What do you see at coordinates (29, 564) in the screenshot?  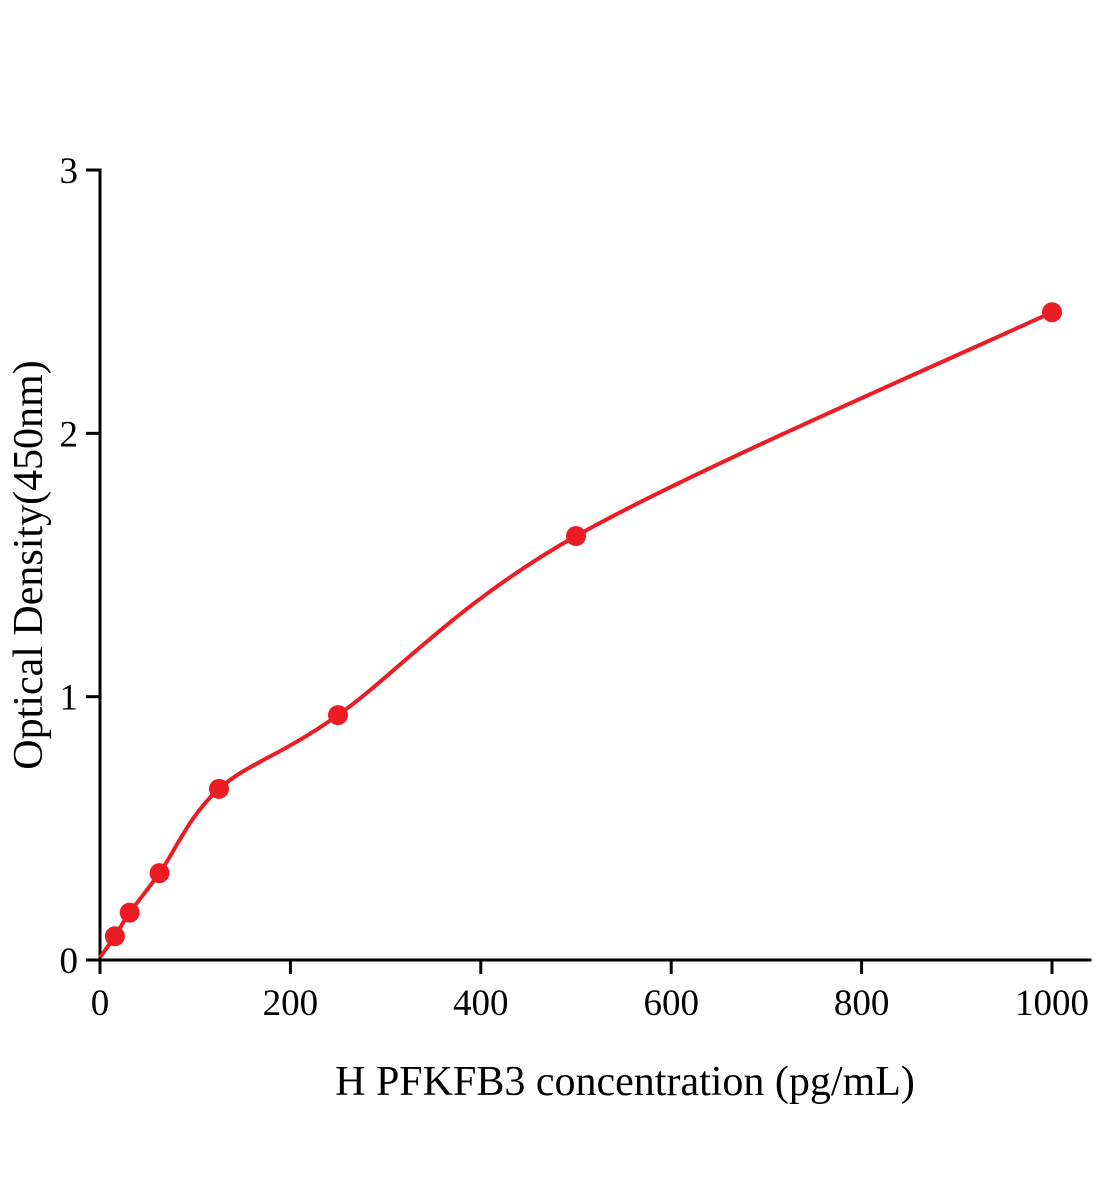 I see `y-axis-title: Optical Density(450nm)` at bounding box center [29, 564].